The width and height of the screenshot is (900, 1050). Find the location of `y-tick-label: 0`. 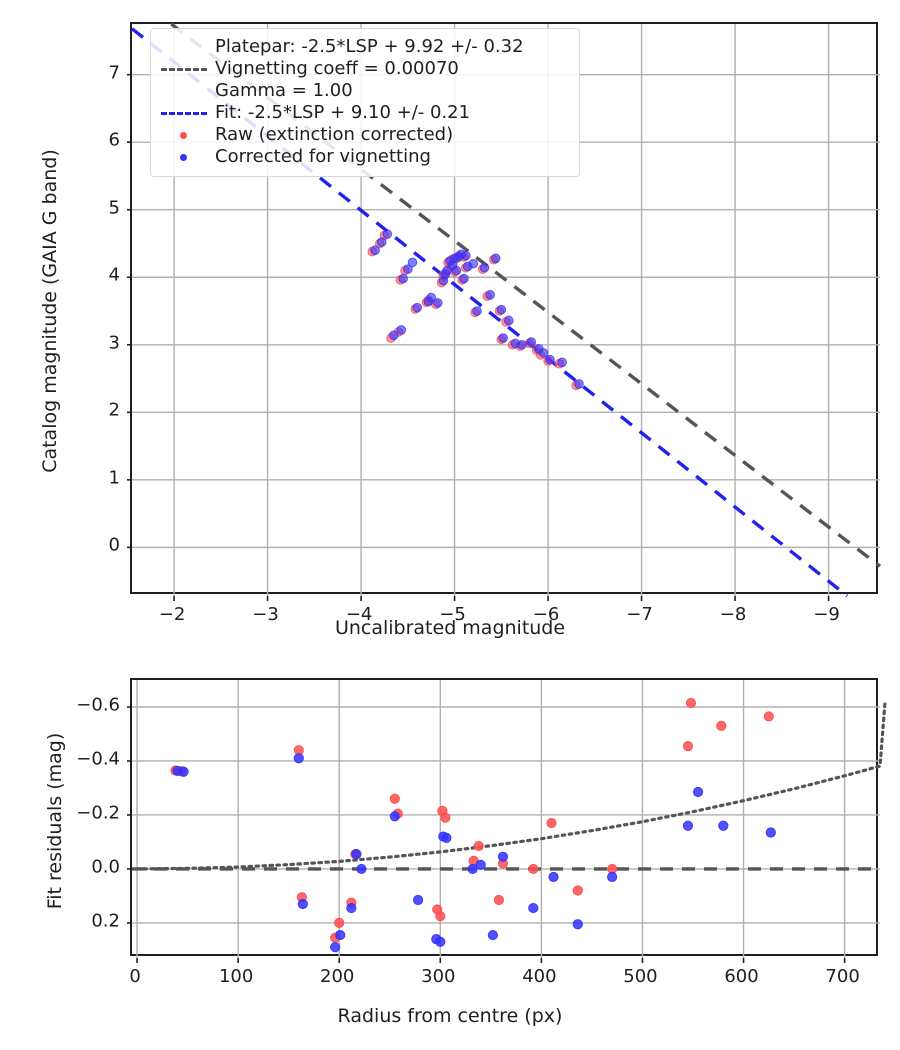

y-tick-label: 0 is located at coordinates (114, 545).